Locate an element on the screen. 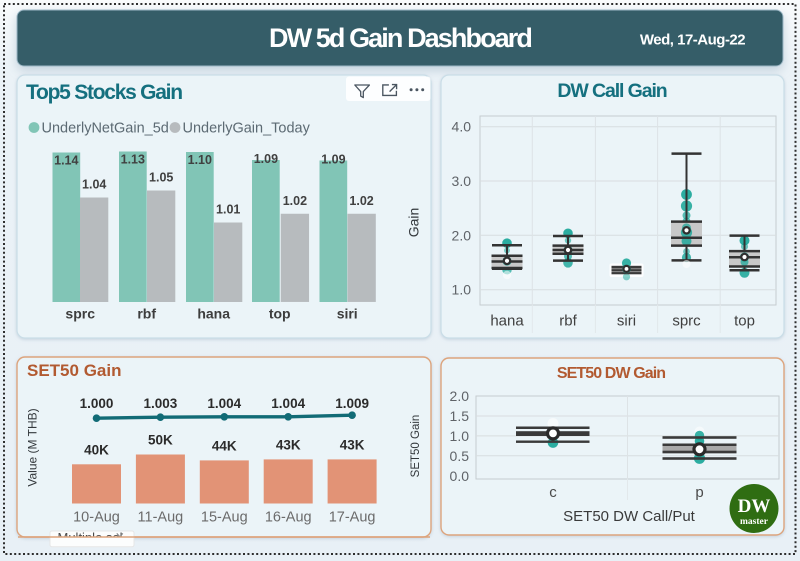 This screenshot has height=561, width=800. svg-text: UnderlyGain_Today is located at coordinates (247, 128).